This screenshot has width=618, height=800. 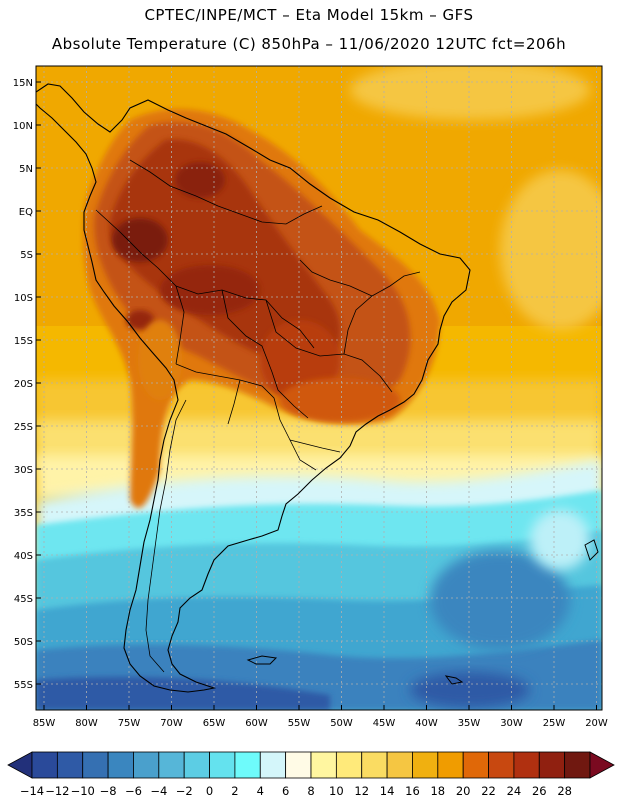 I want to click on lat-label: 15S, so click(x=23, y=341).